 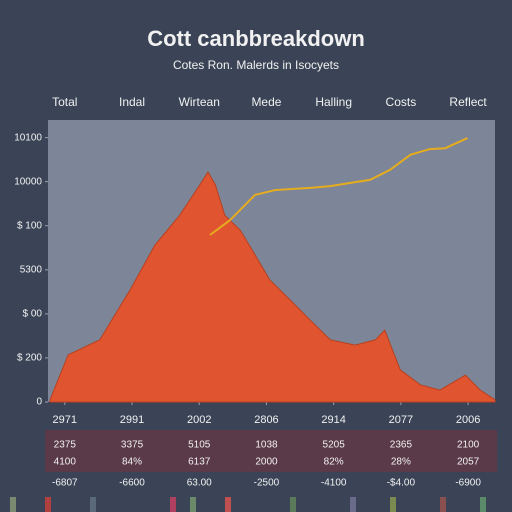 I want to click on table-cell: 63.00, so click(x=199, y=483).